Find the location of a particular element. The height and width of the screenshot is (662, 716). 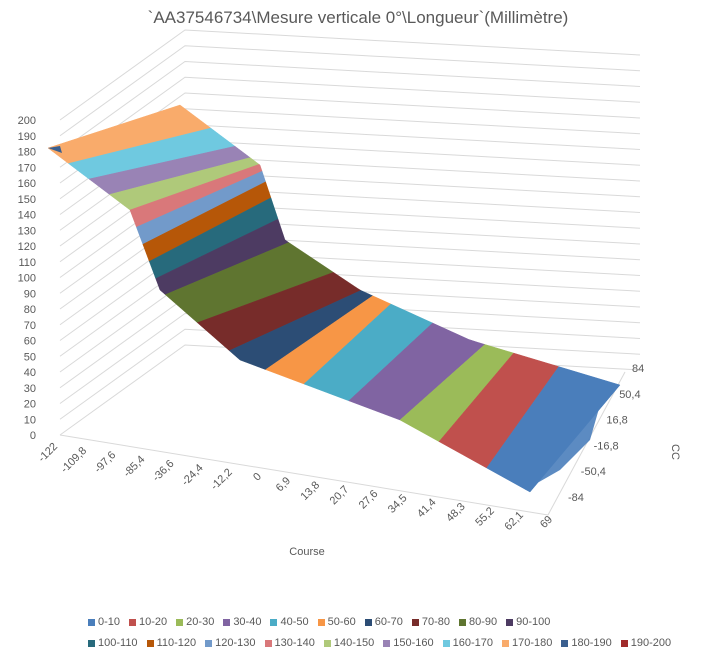

legend-label: 120-130 is located at coordinates (235, 643).